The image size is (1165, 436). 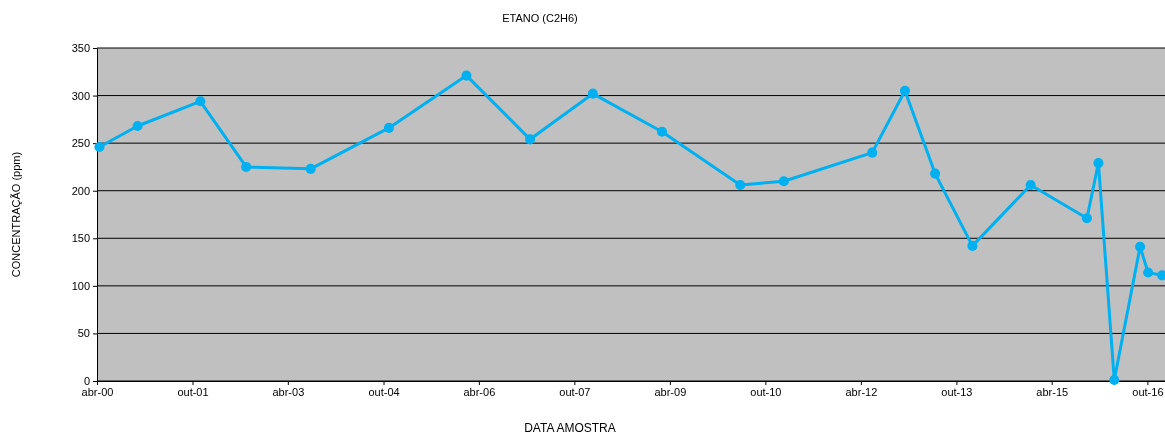 What do you see at coordinates (540, 18) in the screenshot?
I see `chart-title: ETANO (C2H6)` at bounding box center [540, 18].